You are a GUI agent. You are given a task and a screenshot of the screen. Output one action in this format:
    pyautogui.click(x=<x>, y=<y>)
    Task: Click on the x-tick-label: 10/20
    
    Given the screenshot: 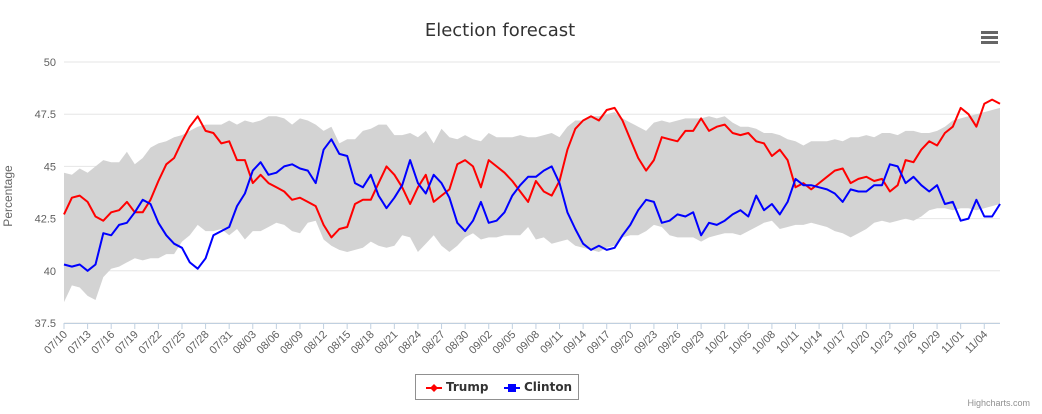 What is the action you would take?
    pyautogui.click(x=858, y=343)
    